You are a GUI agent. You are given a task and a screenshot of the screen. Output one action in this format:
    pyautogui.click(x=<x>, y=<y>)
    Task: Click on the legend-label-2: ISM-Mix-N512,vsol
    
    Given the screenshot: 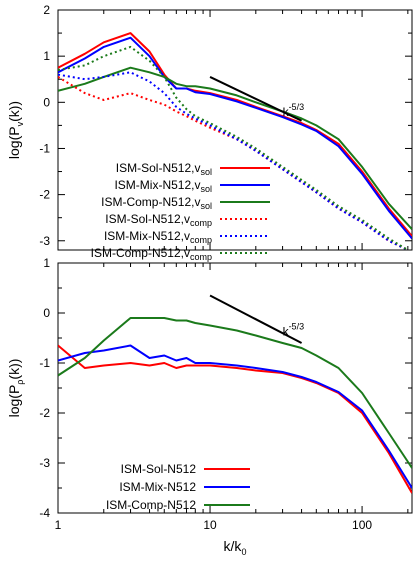 What is the action you would take?
    pyautogui.click(x=163, y=186)
    